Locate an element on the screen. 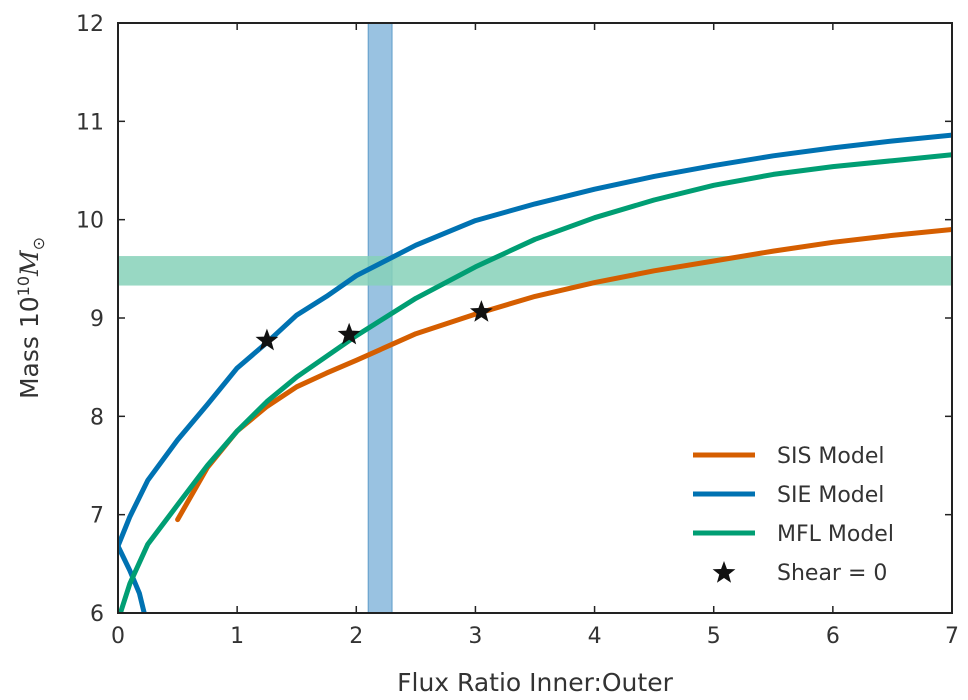 This screenshot has height=700, width=968. x-tick-label: 0 is located at coordinates (118, 636).